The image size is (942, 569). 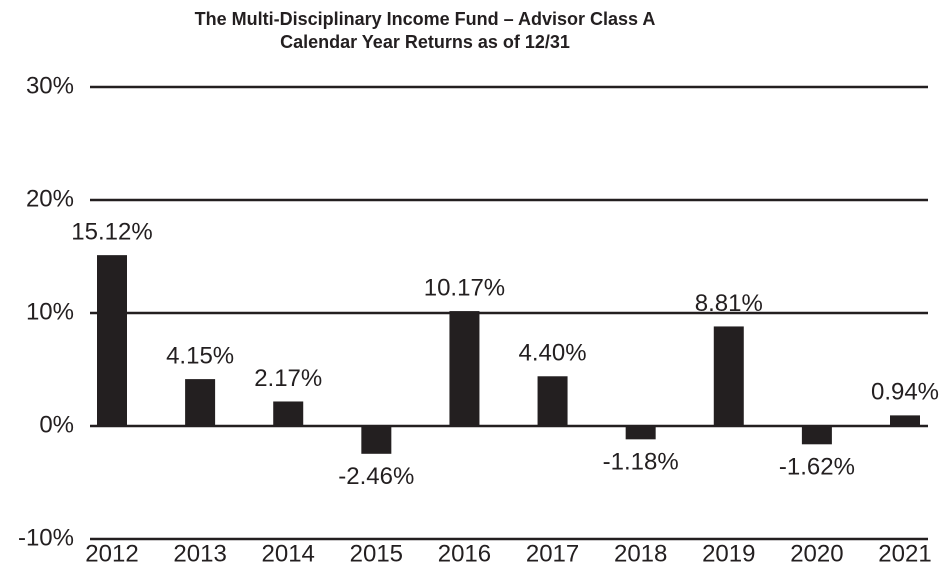 What do you see at coordinates (641, 462) in the screenshot?
I see `value-label: -1.18%` at bounding box center [641, 462].